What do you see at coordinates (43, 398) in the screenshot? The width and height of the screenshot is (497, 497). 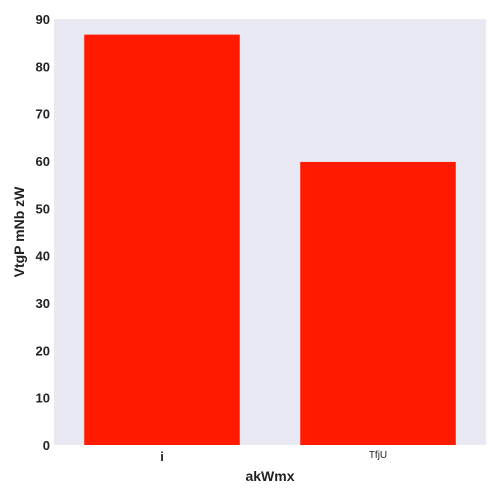 I see `y-tick-label: 10` at bounding box center [43, 398].